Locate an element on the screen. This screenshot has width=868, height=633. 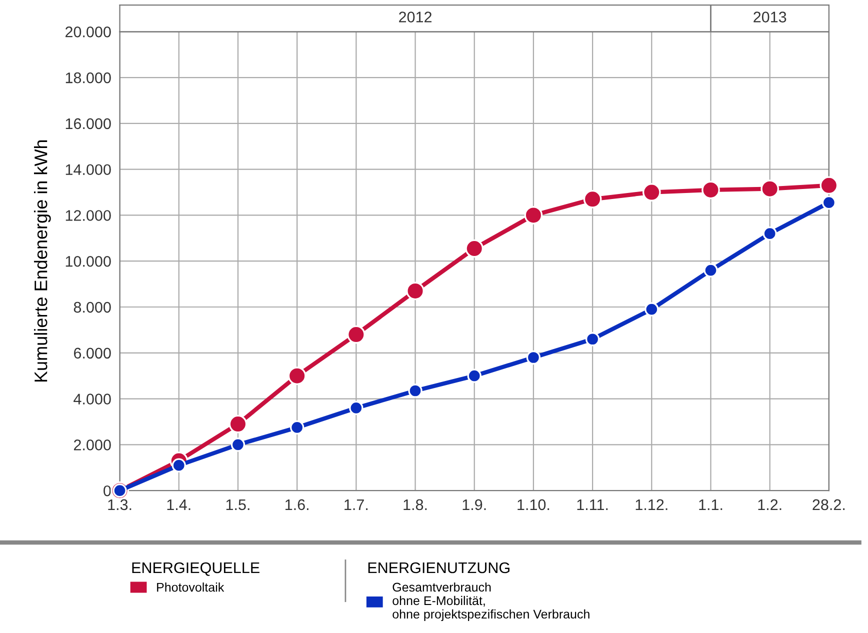
y-tick-label: 10.000 is located at coordinates (88, 261).